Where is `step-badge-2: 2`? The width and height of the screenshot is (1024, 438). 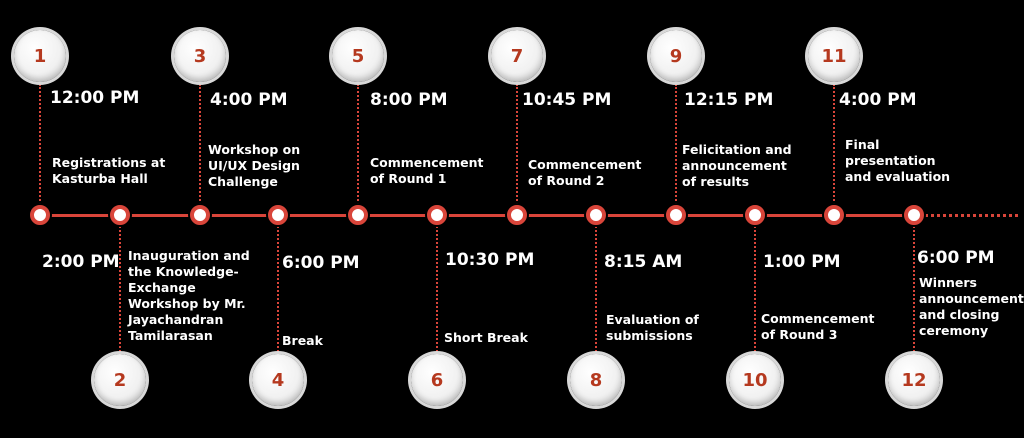
step-badge-2: 2 is located at coordinates (120, 380).